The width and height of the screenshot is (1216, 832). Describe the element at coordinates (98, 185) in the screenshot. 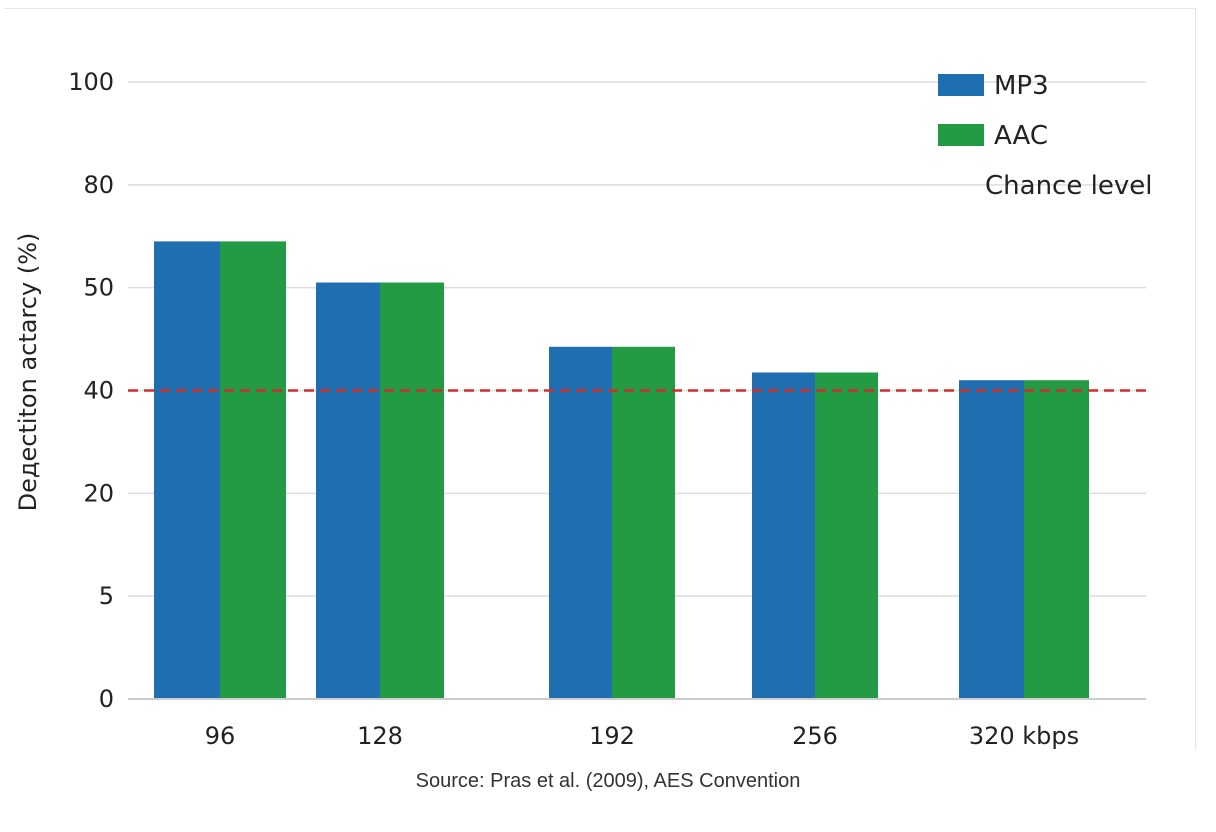

I see `y-tick-label: 80` at that location.